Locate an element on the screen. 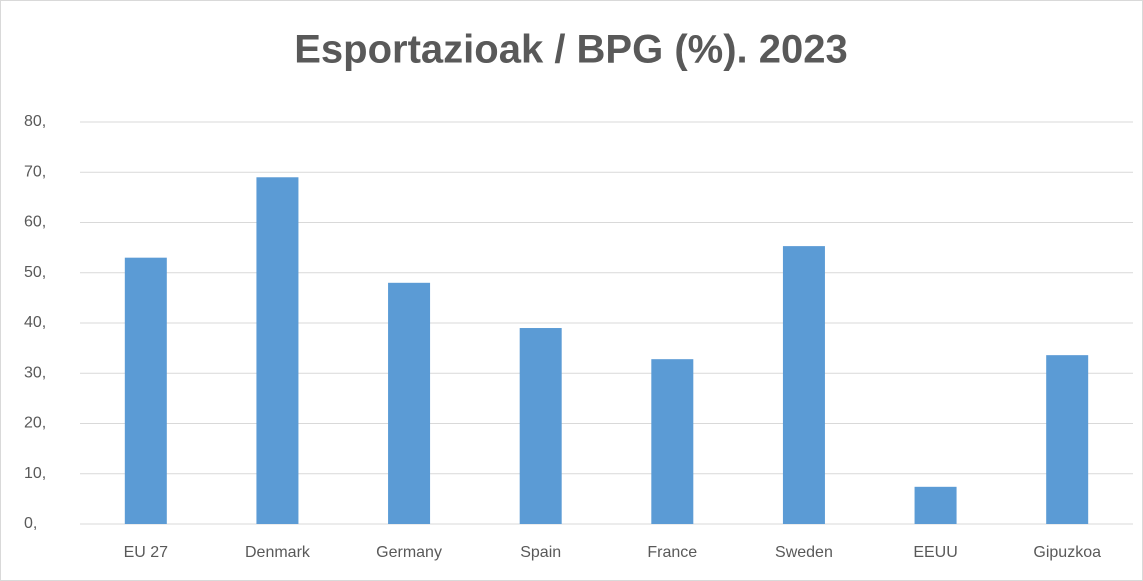  y-tick-label: 20, is located at coordinates (35, 423).